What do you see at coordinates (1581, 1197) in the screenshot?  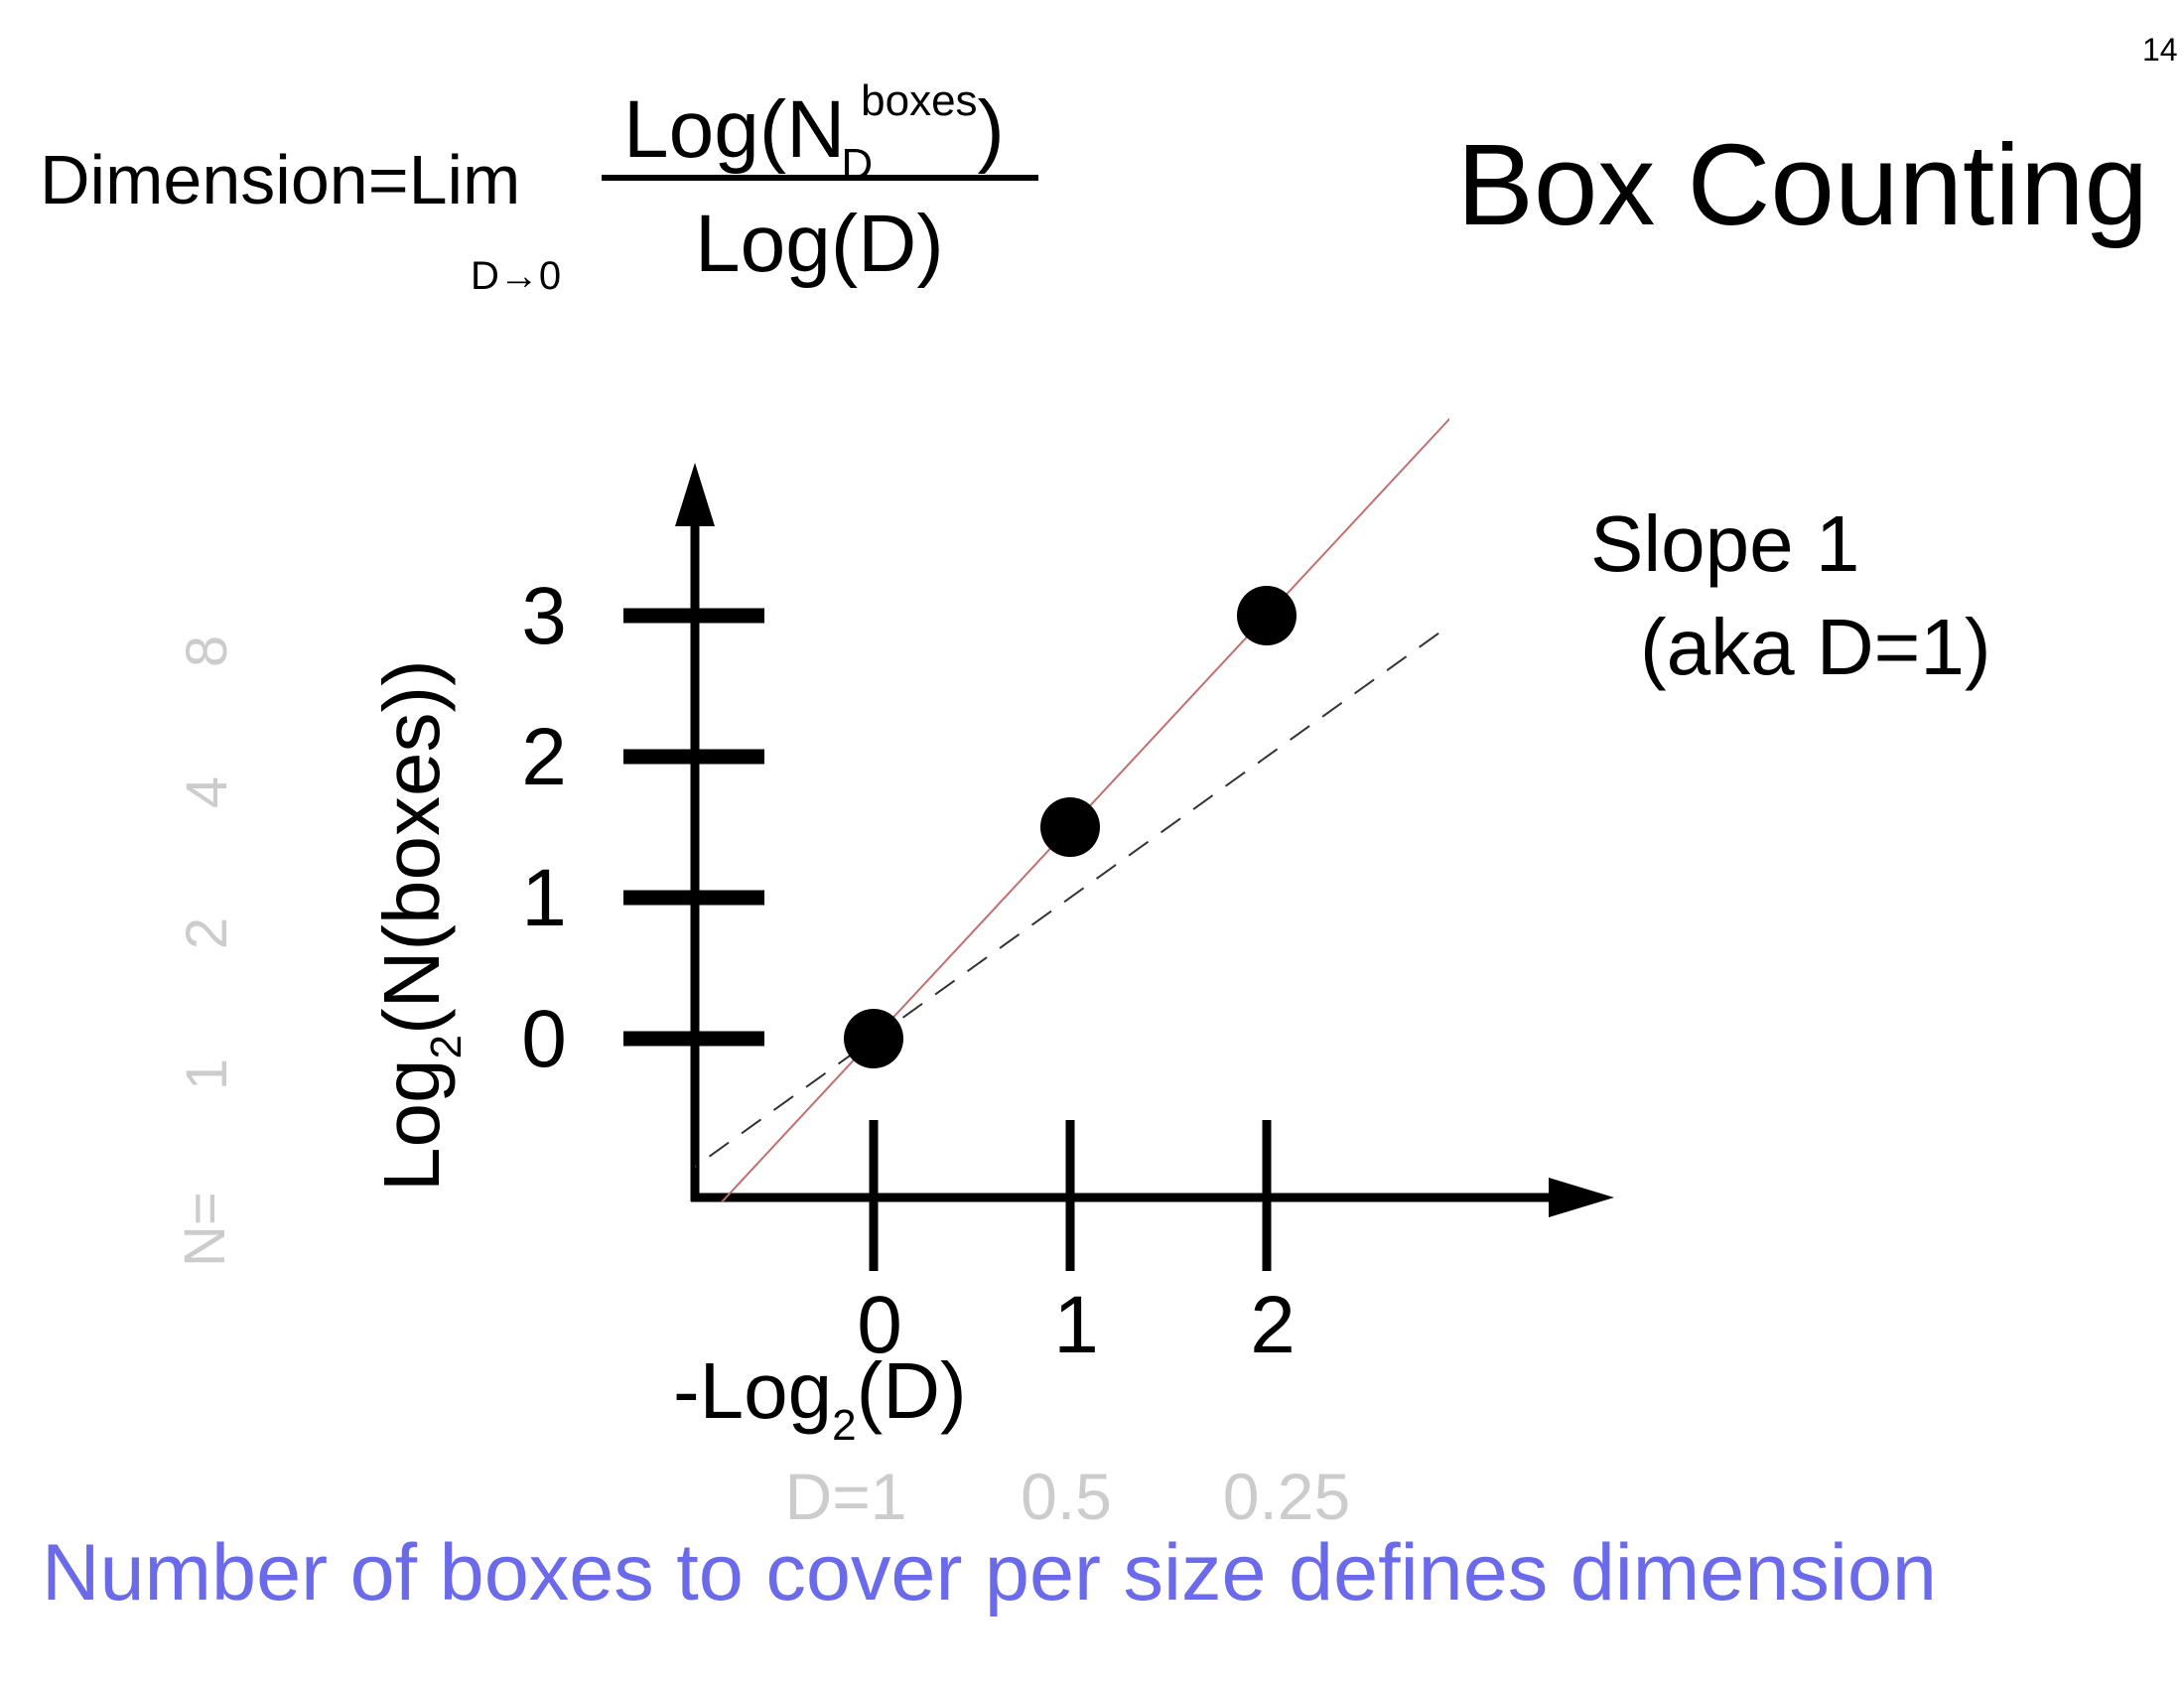 I see `x-axis-arrowhead` at bounding box center [1581, 1197].